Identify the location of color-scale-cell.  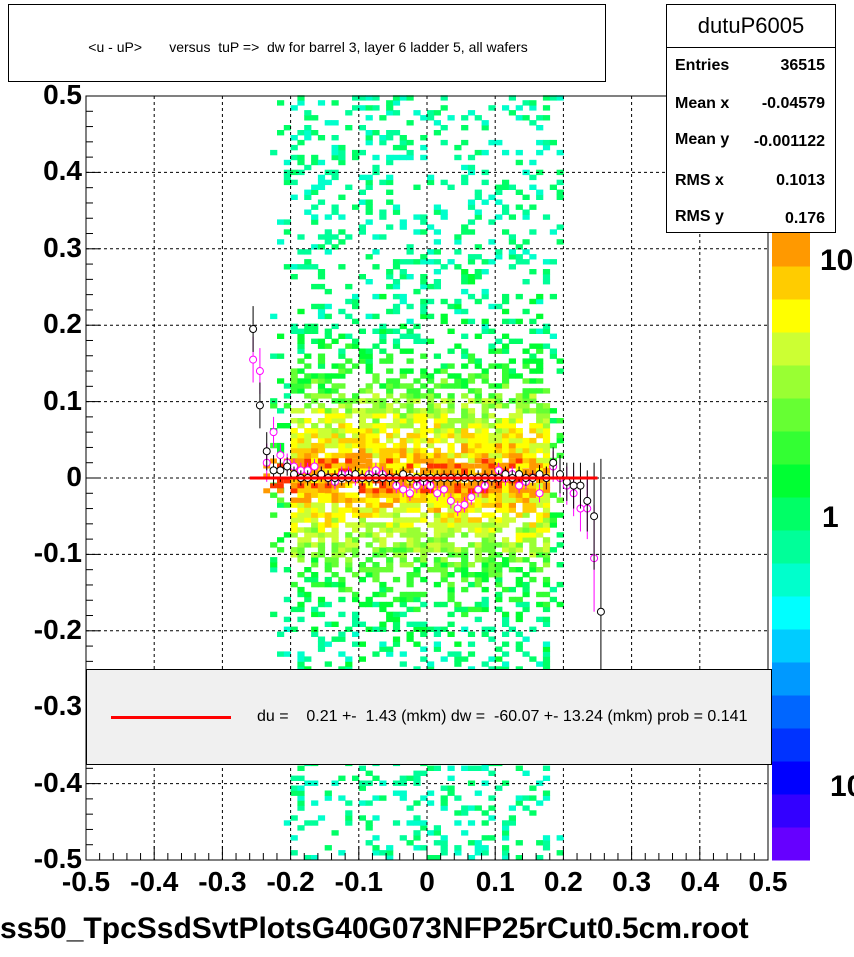
(791, 316).